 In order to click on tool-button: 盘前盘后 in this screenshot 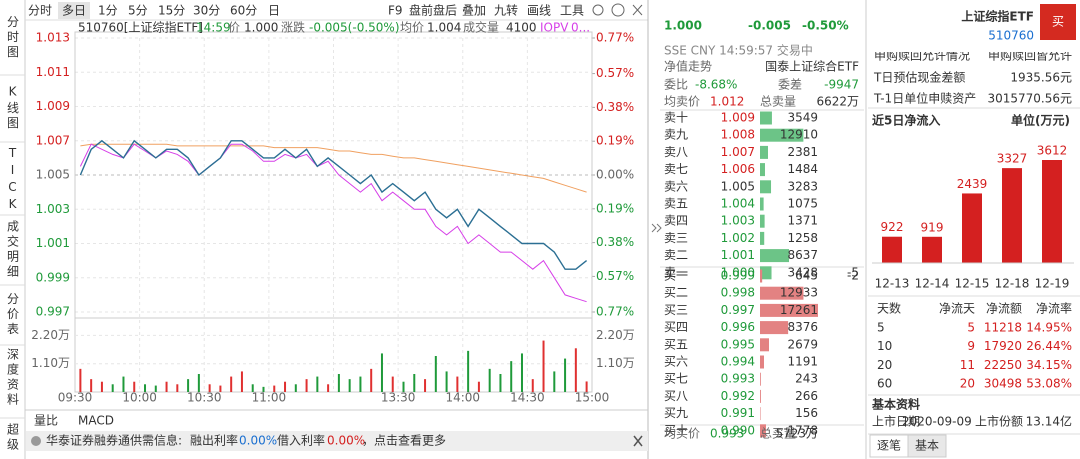, I will do `click(433, 10)`.